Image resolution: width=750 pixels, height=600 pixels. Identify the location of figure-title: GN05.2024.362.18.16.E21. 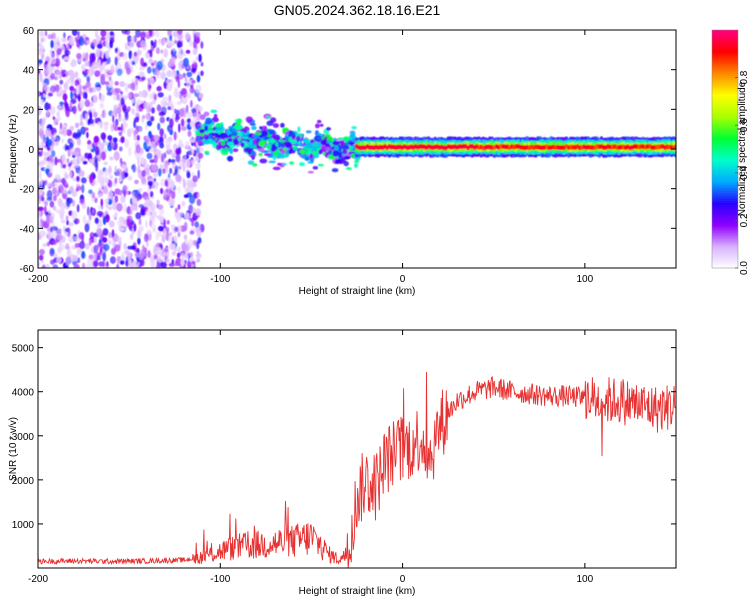
(357, 10).